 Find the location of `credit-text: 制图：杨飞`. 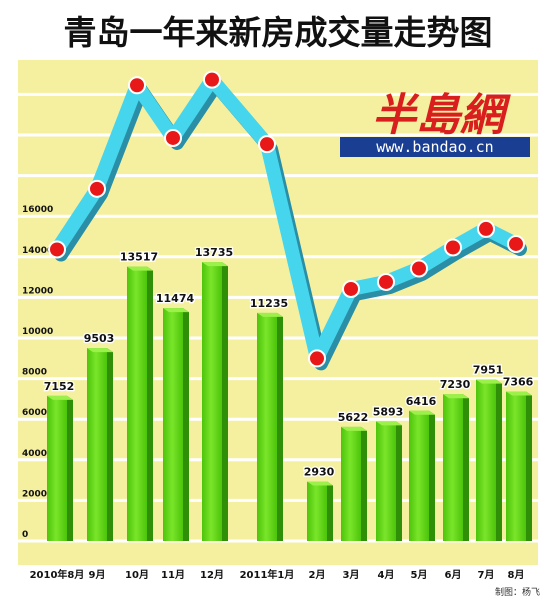

credit-text: 制图：杨飞 is located at coordinates (517, 592).